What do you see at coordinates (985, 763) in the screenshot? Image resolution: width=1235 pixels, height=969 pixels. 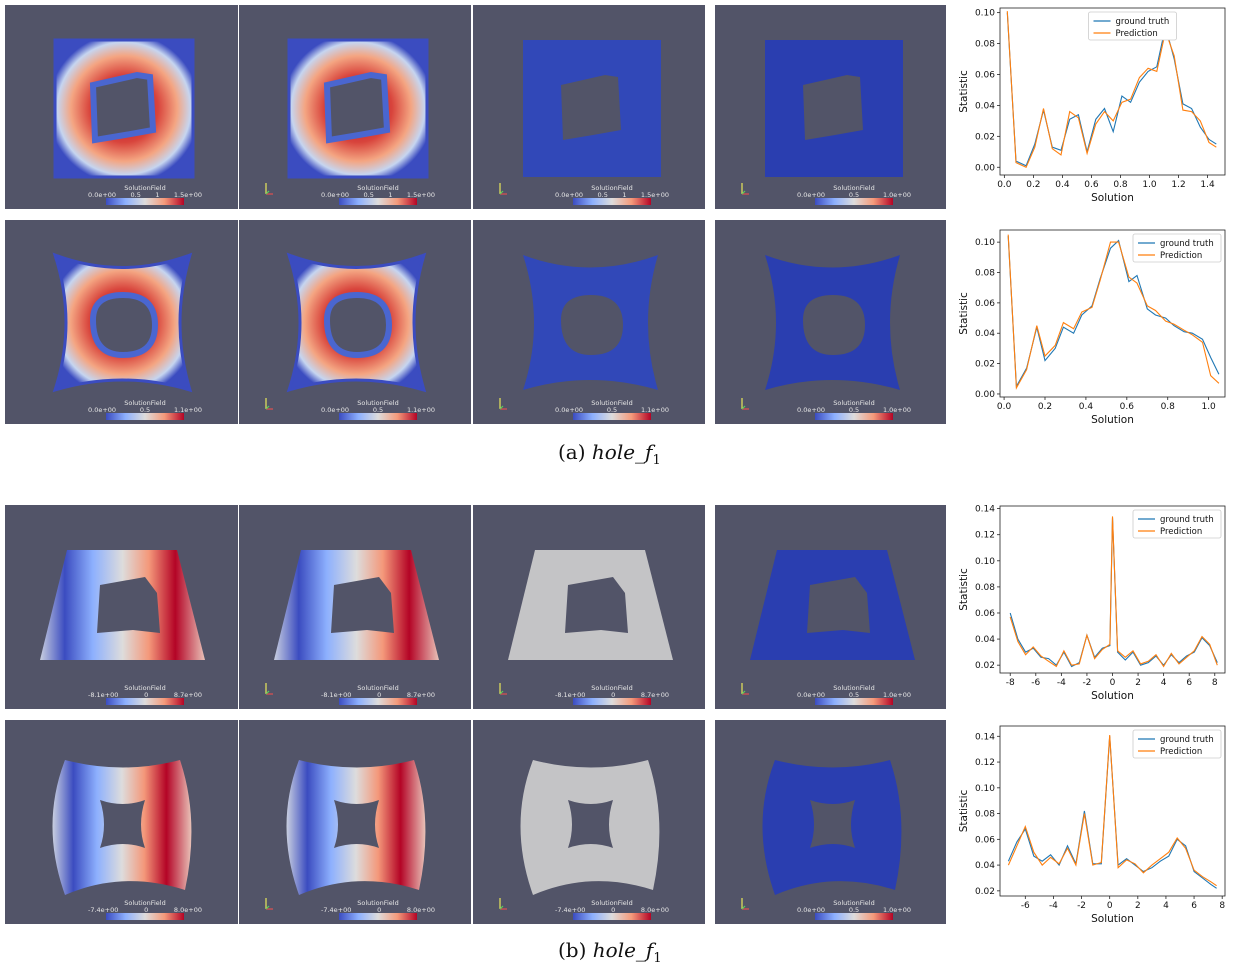 I see `y-tick-label: 0.12` at bounding box center [985, 763].